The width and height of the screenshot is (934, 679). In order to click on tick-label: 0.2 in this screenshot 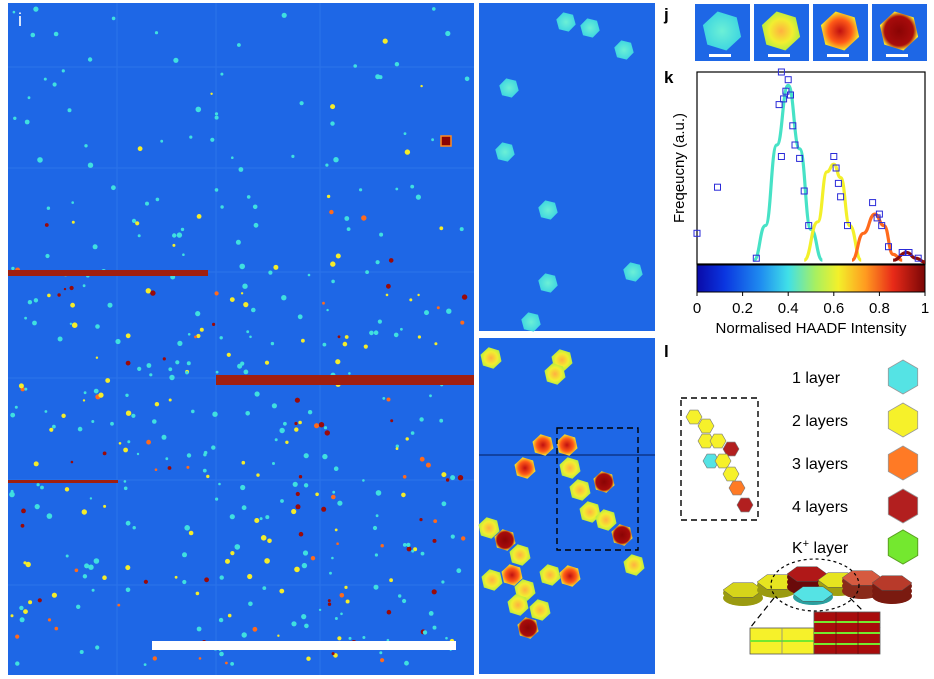, I will do `click(742, 308)`.